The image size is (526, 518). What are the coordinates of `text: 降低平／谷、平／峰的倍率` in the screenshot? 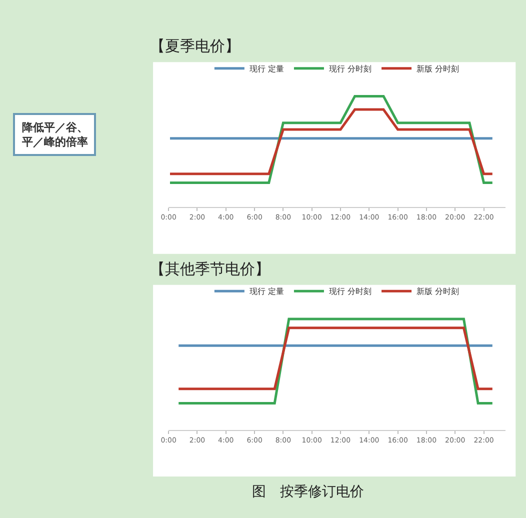 It's located at (54, 134).